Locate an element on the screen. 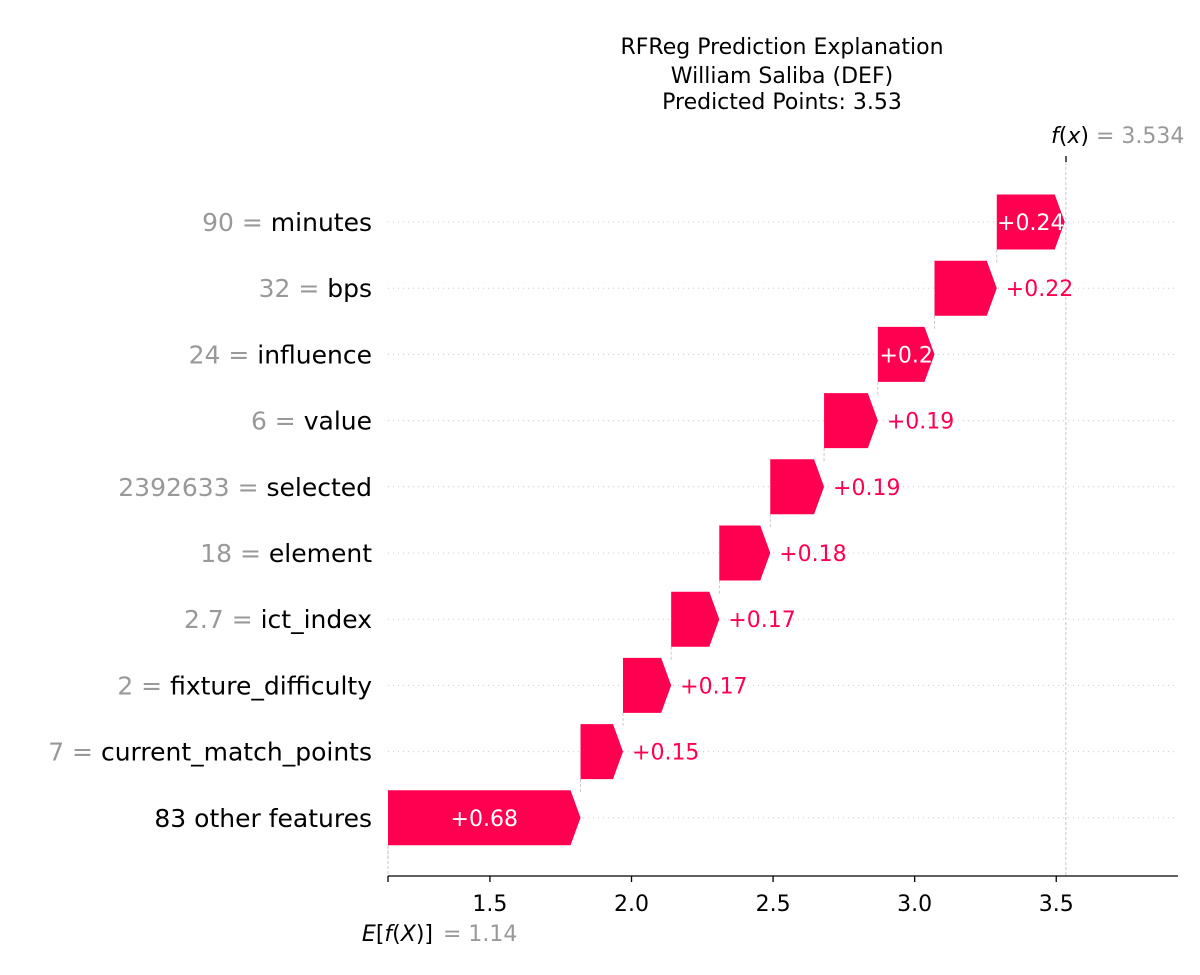  feature-label: 83 other features is located at coordinates (263, 818).